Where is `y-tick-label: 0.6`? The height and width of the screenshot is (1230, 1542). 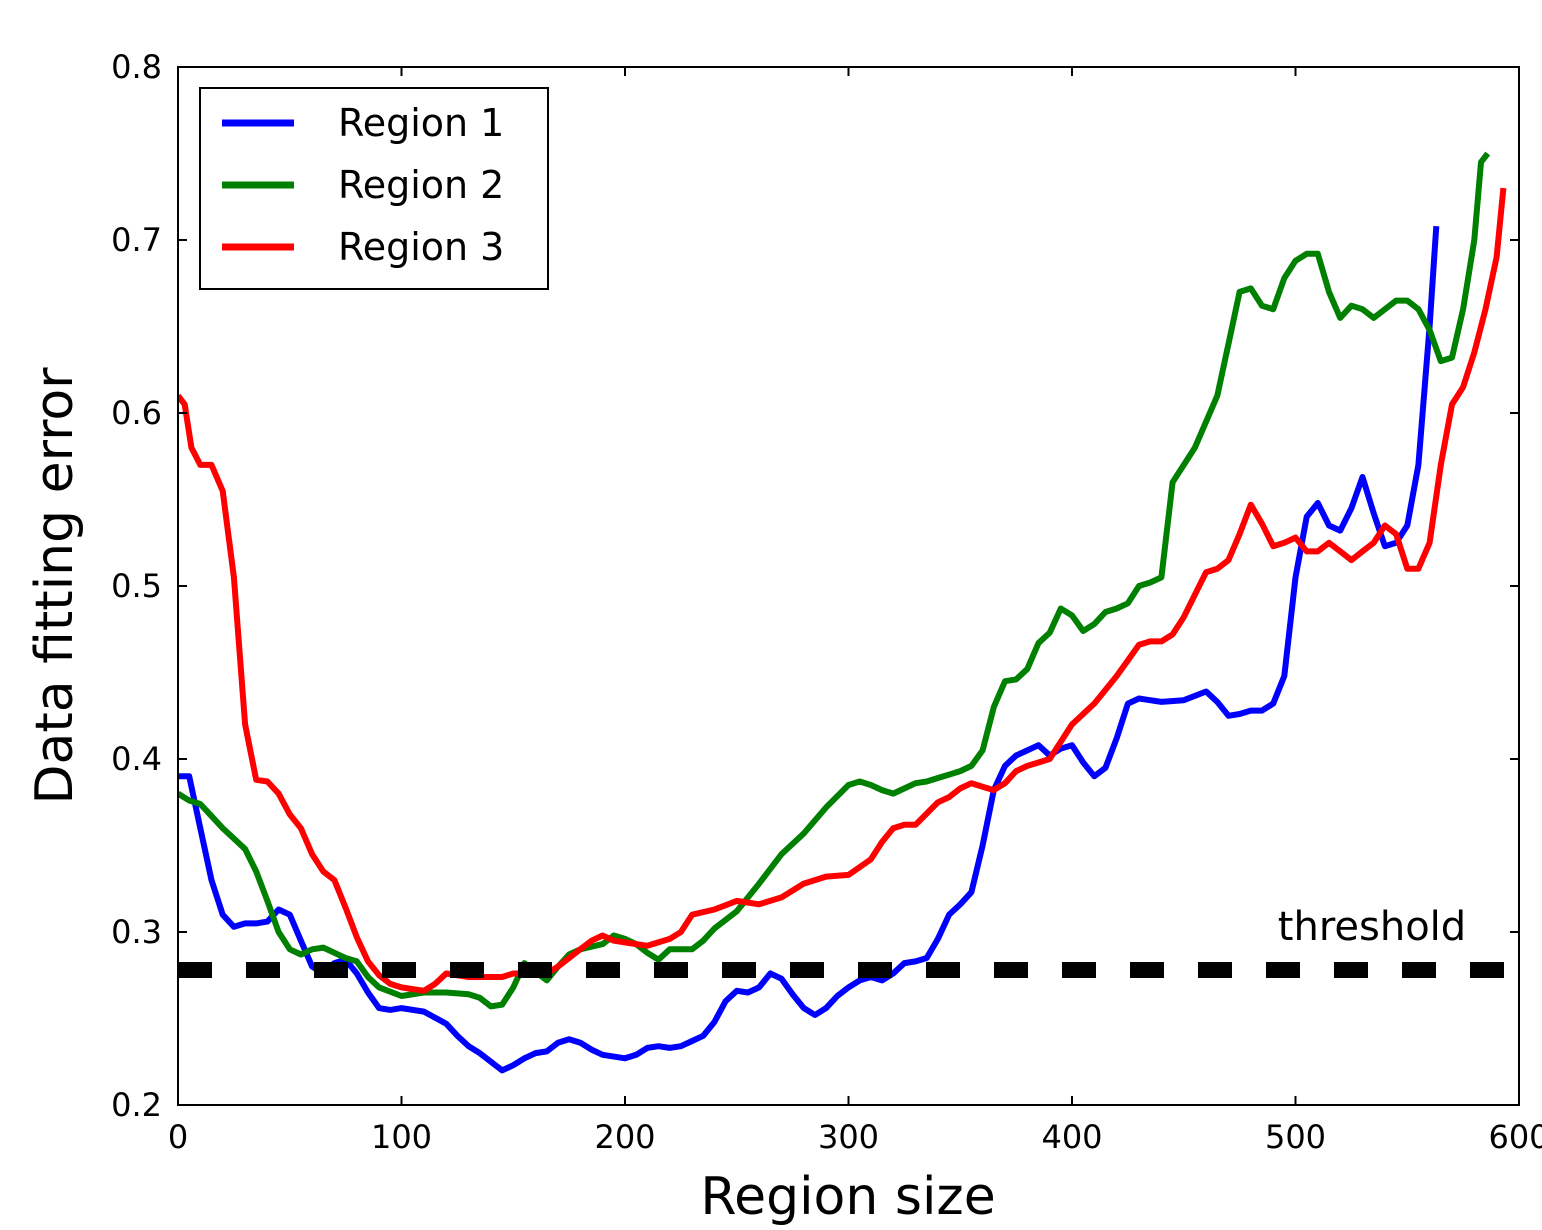
y-tick-label: 0.6 is located at coordinates (136, 413).